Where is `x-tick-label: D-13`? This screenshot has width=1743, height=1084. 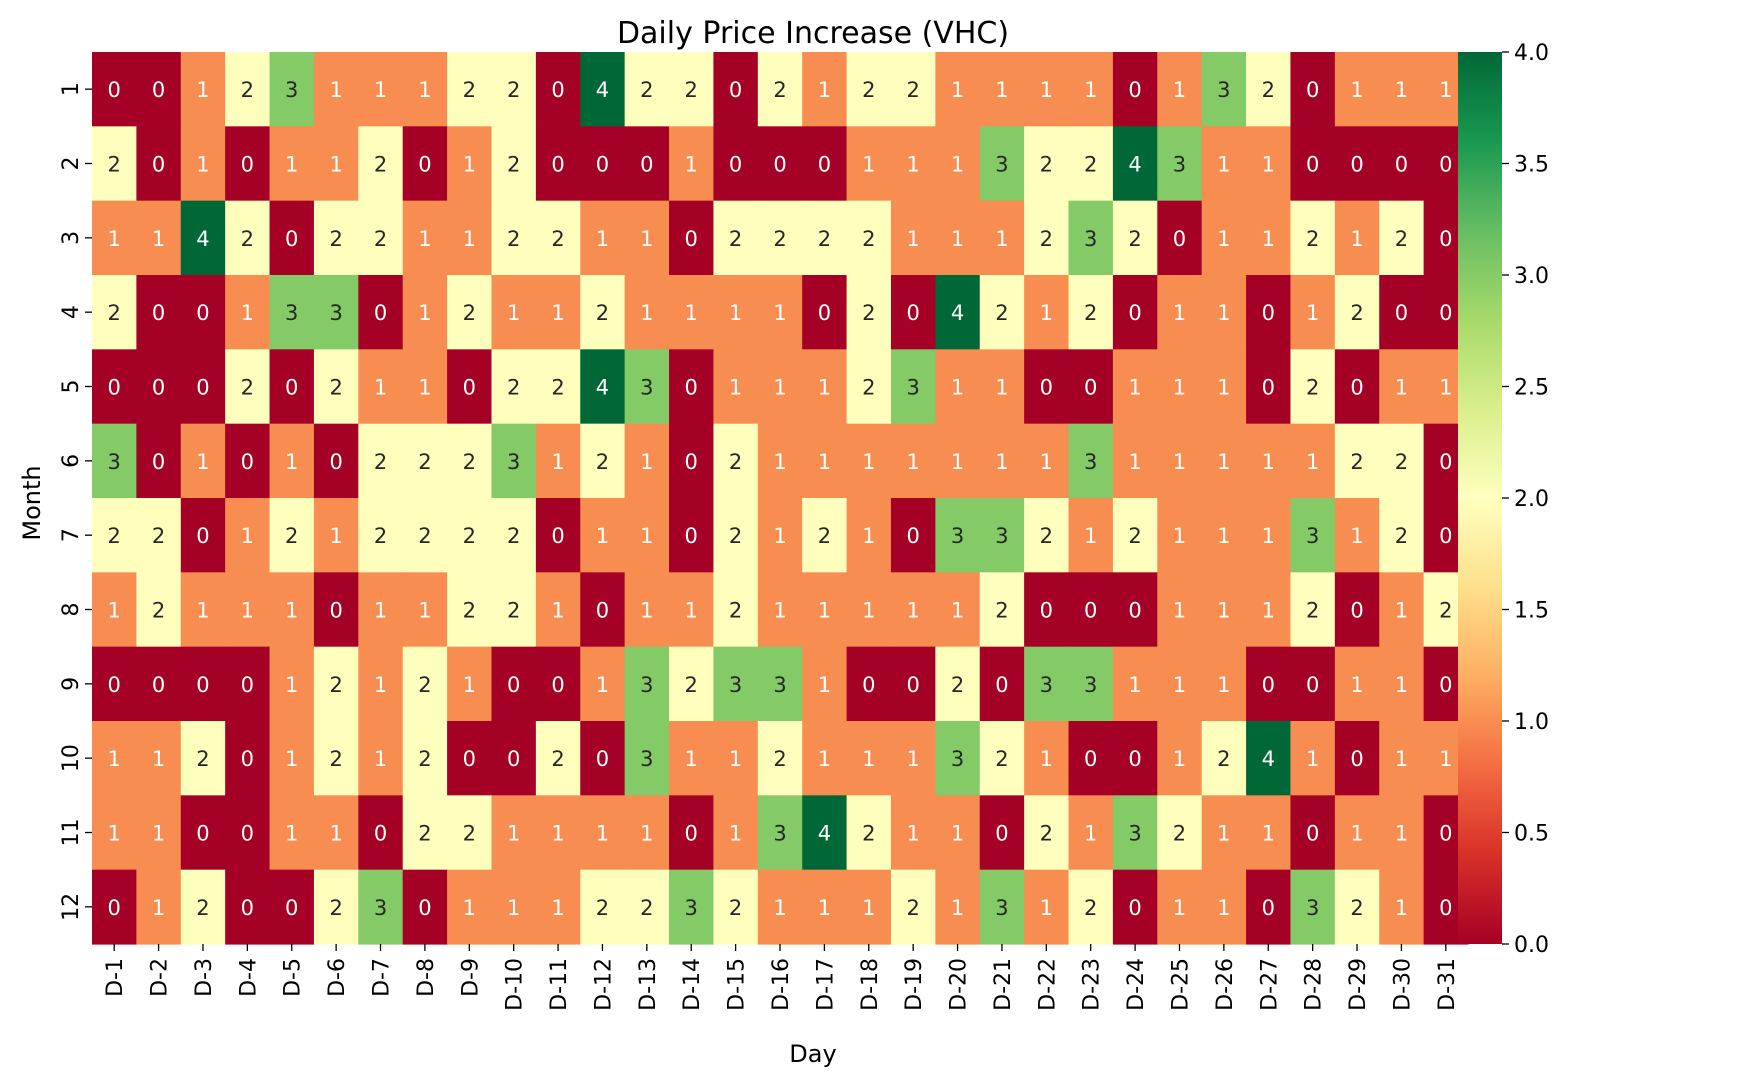 x-tick-label: D-13 is located at coordinates (648, 984).